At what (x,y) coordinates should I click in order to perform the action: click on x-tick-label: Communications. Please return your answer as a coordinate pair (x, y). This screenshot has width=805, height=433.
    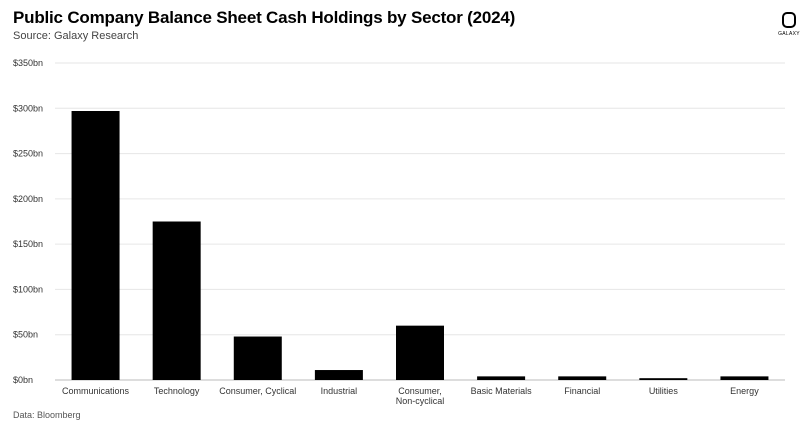
    Looking at the image, I should click on (96, 391).